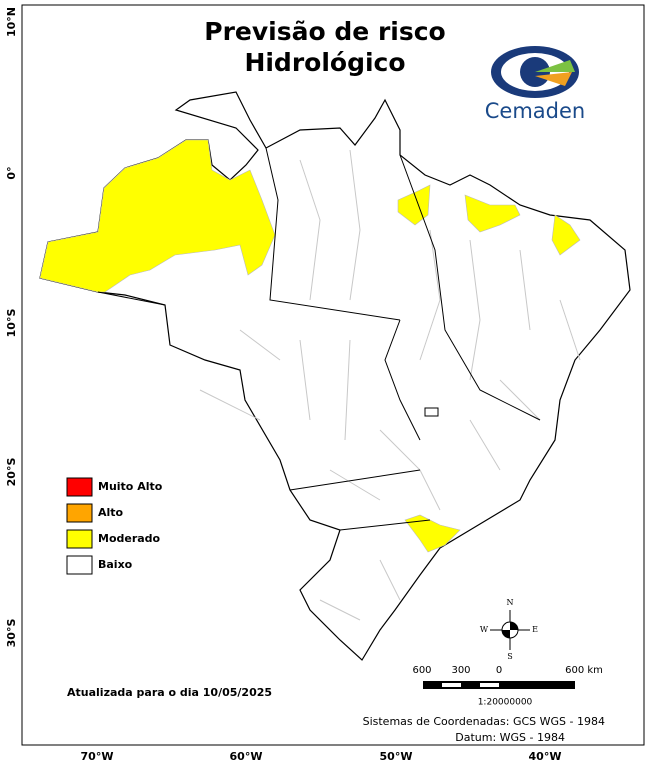 Image resolution: width=651 pixels, height=768 pixels. Describe the element at coordinates (11, 323) in the screenshot. I see `lat-label: 10°S` at that location.